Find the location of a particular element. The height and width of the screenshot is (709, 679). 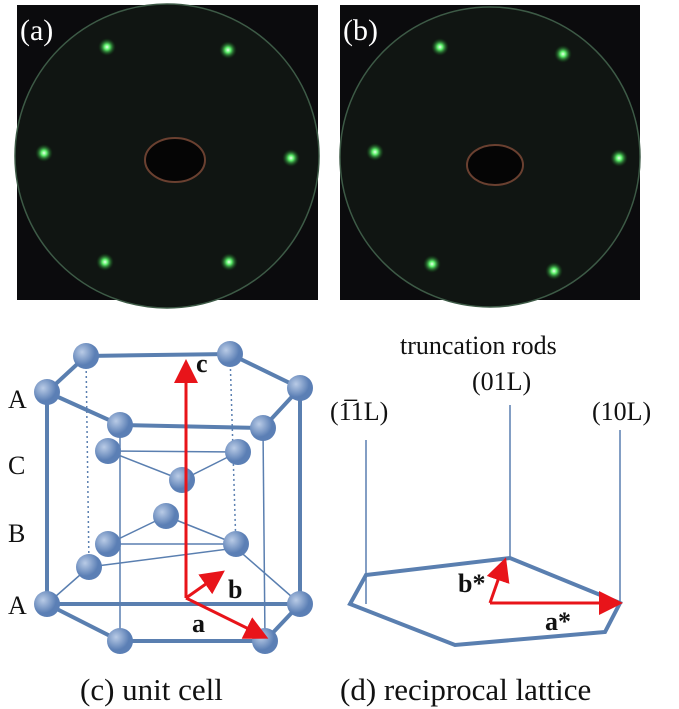

reciprocal-lattice is located at coordinates (485, 526).